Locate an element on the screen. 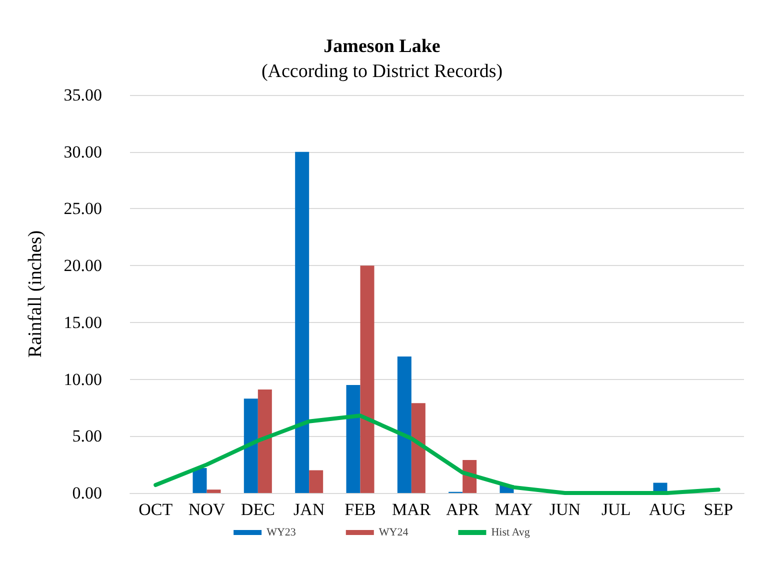 This screenshot has height=583, width=764. x-tick-label: AUG is located at coordinates (667, 509).